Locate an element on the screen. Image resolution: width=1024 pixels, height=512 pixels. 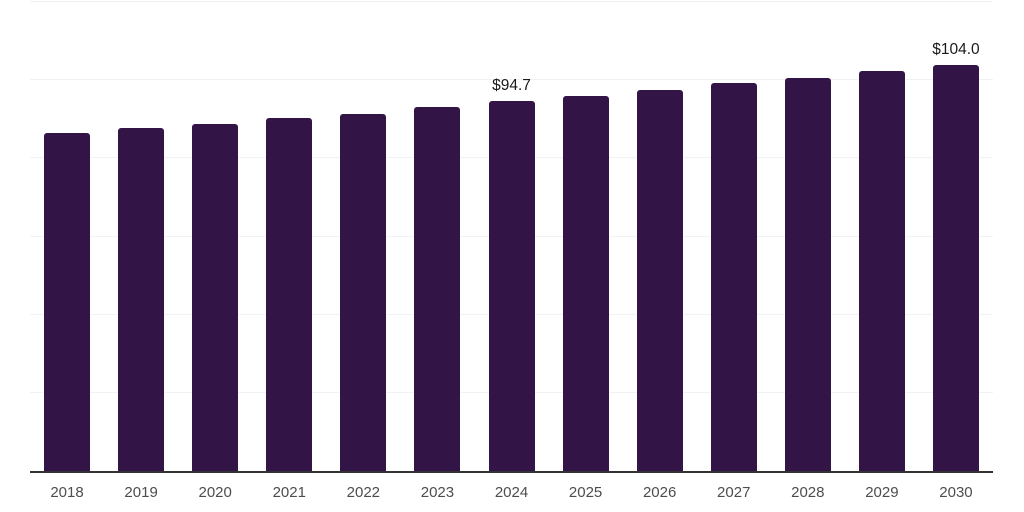
bar-stack-2024: $94.7 is located at coordinates (511, 236).